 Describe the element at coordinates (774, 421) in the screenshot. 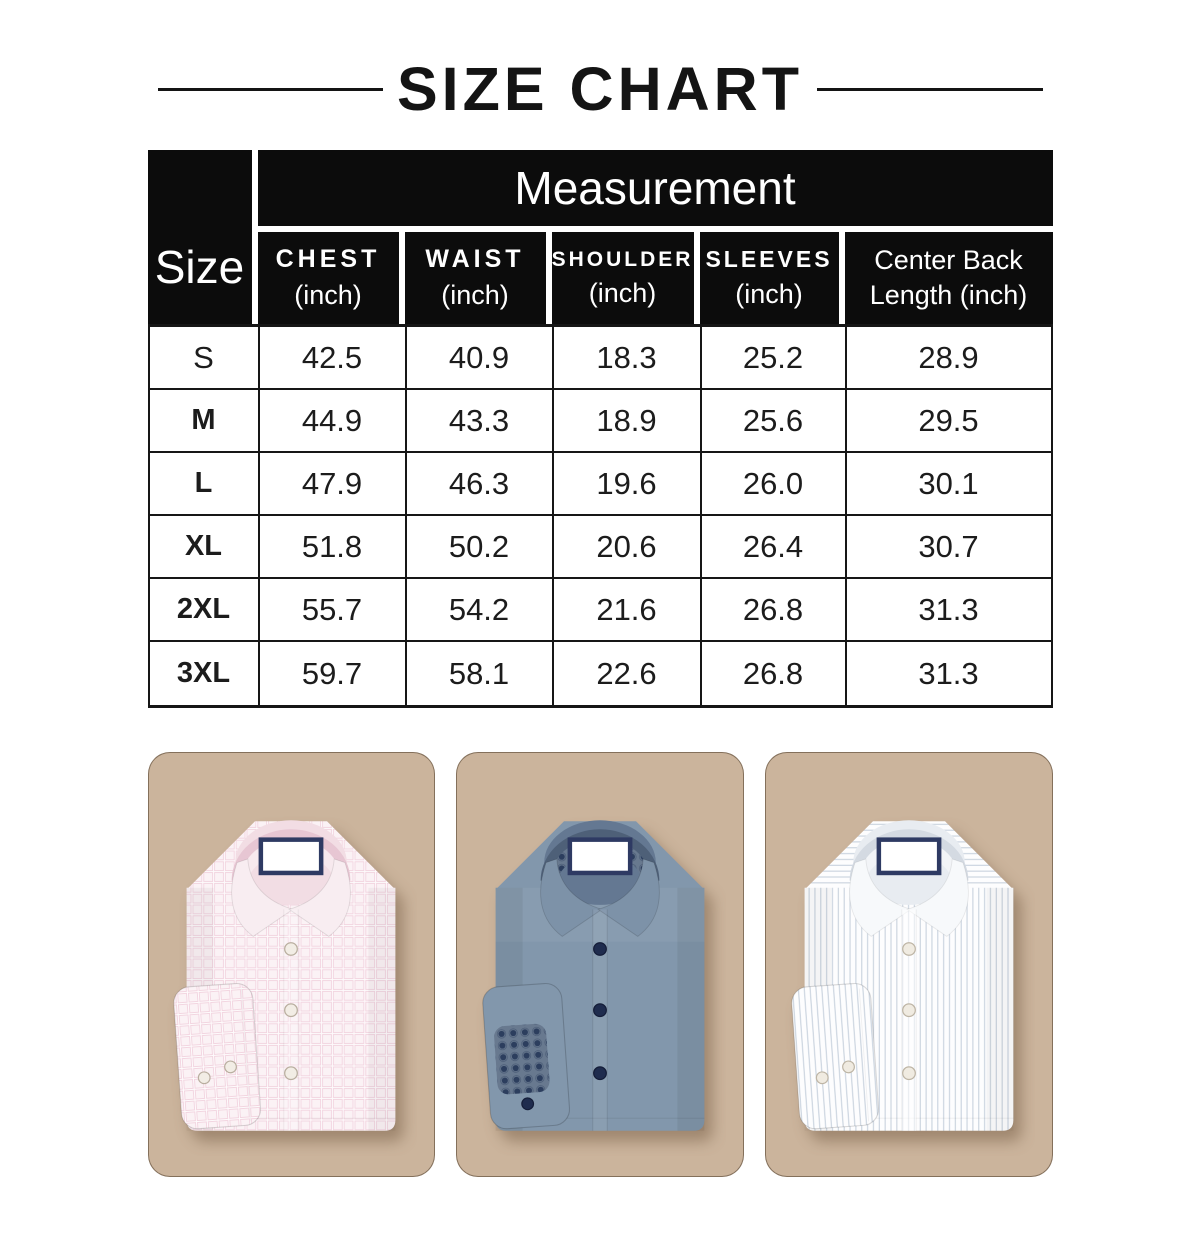

I see `measurement-value: 25.6` at that location.